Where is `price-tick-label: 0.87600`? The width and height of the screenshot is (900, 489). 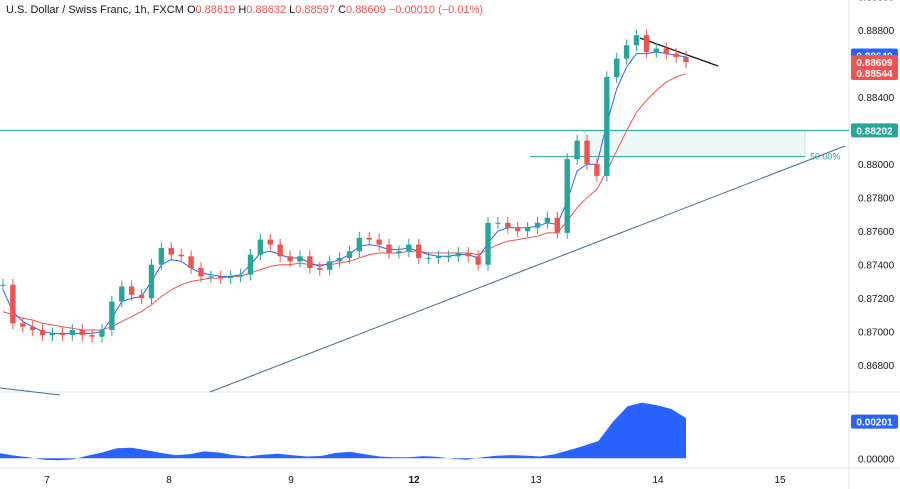
price-tick-label: 0.87600 is located at coordinates (876, 232).